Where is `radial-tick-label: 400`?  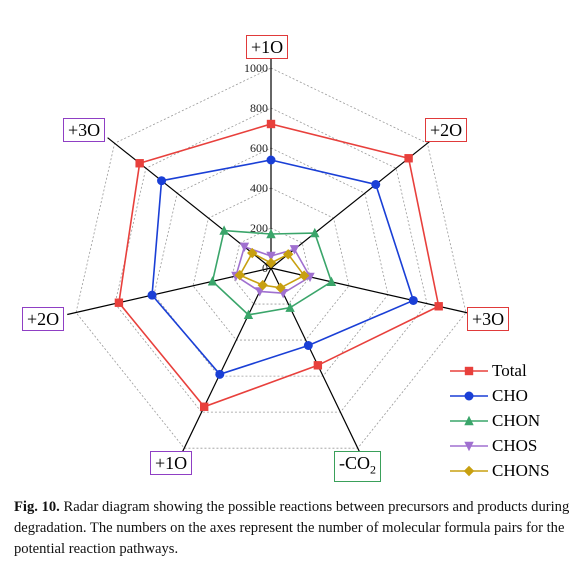
radial-tick-label: 400 is located at coordinates (259, 188).